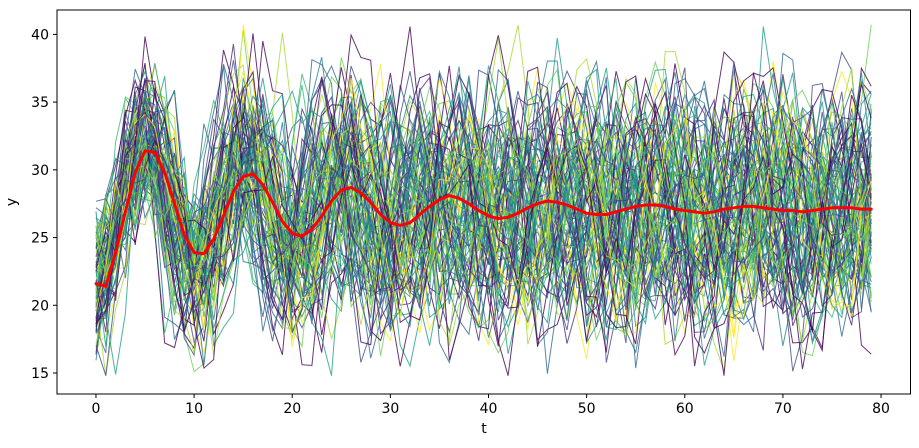 Image resolution: width=919 pixels, height=448 pixels. I want to click on y-tick-label: 30, so click(40, 171).